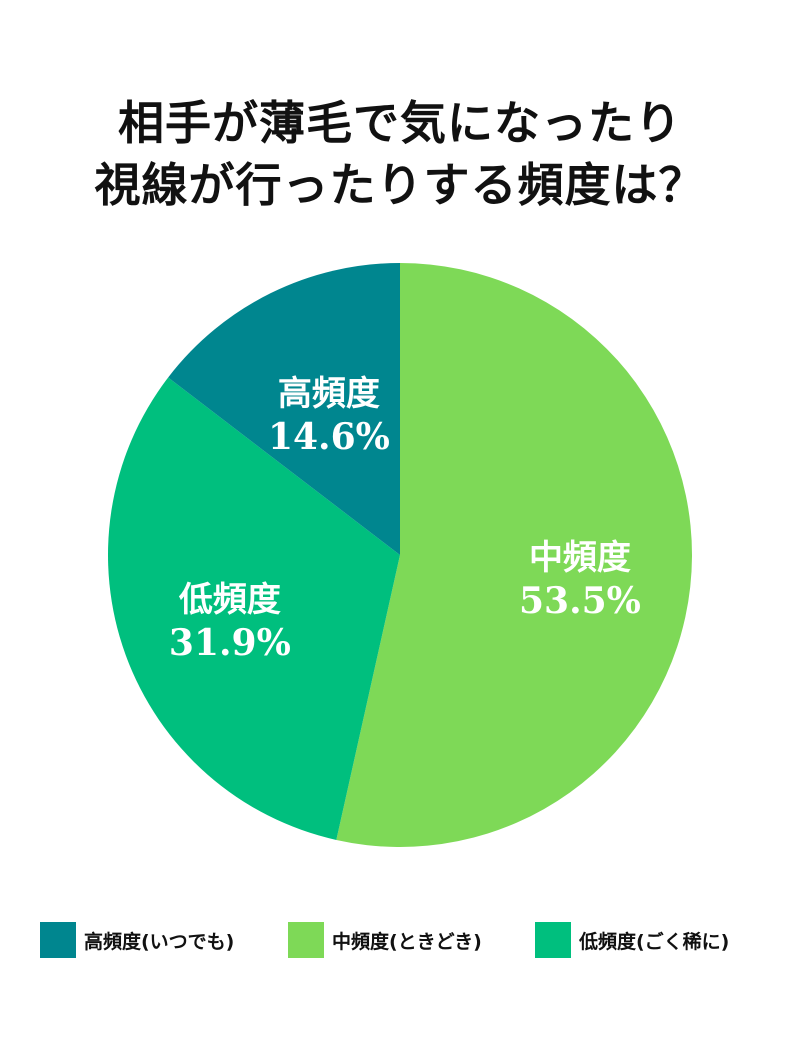 The image size is (800, 1061). What do you see at coordinates (654, 941) in the screenshot?
I see `legend-label-low: 低頻度(ごく稀に)` at bounding box center [654, 941].